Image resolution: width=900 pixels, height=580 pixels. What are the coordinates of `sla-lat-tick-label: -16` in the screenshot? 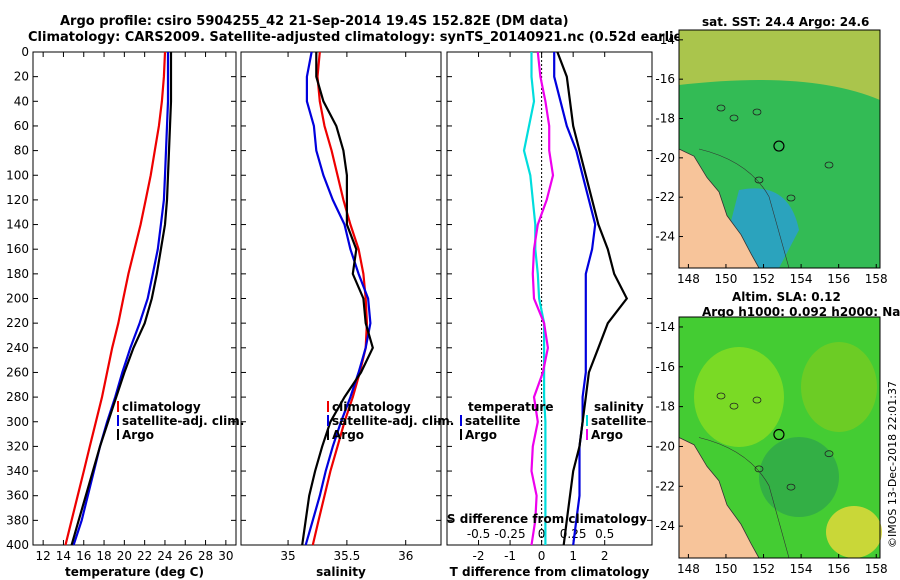 It's located at (665, 367).